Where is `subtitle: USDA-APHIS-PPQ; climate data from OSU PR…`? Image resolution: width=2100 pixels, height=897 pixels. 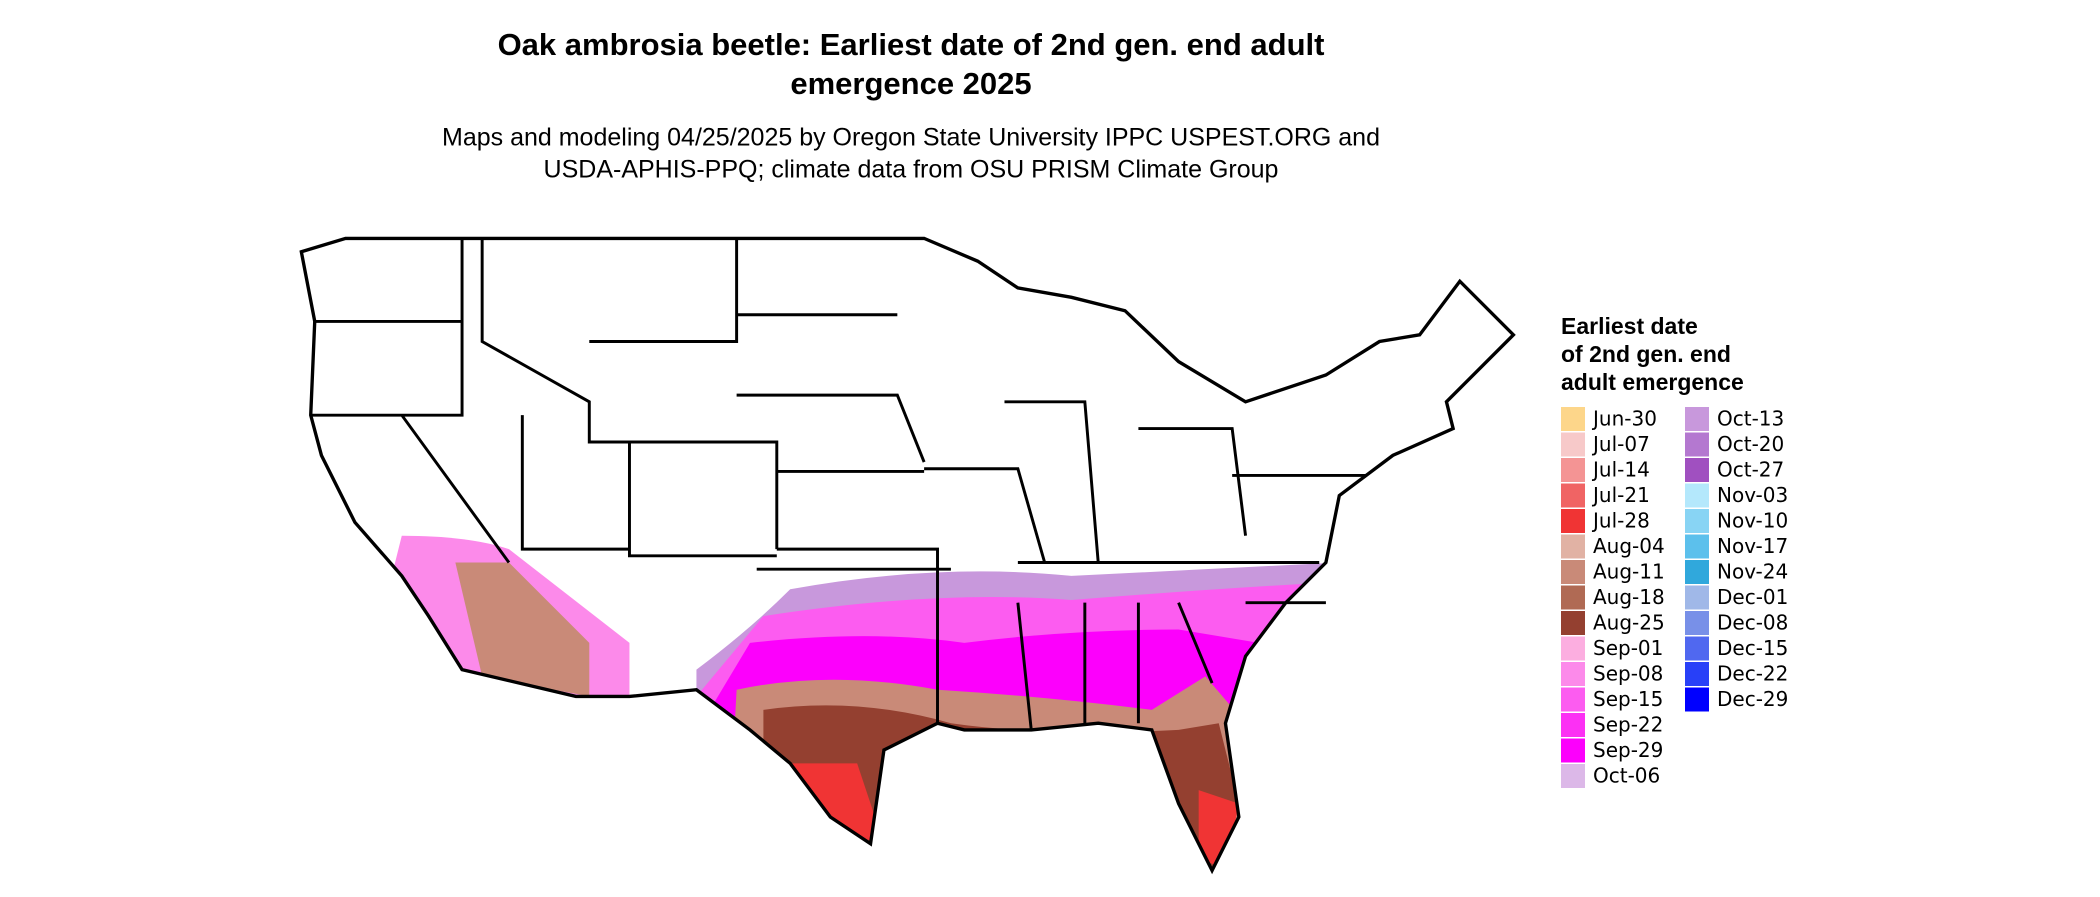 subtitle: USDA-APHIS-PPQ; climate data from OSU PR… is located at coordinates (911, 170).